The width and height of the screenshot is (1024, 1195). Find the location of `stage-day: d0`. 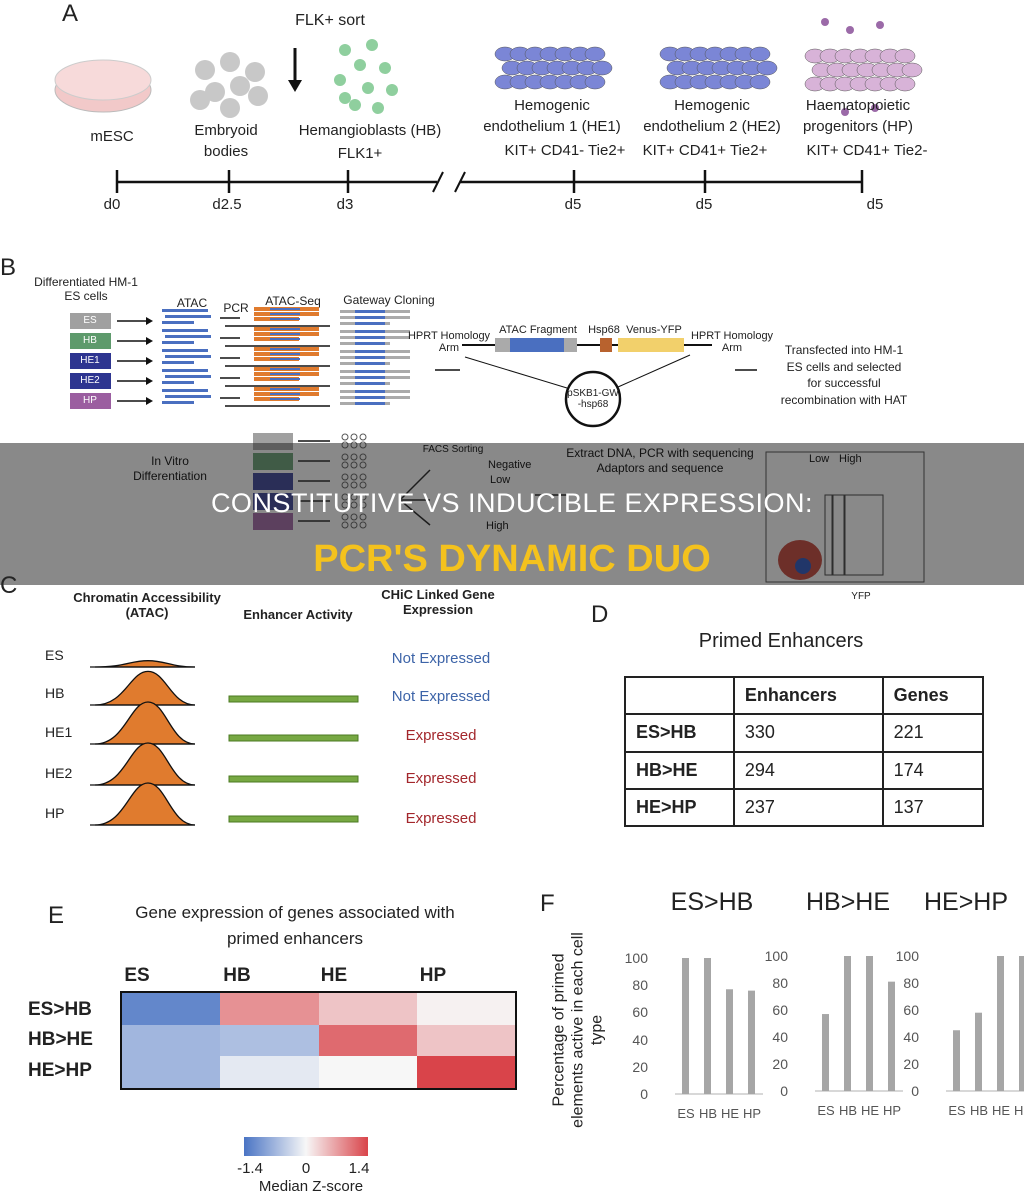

stage-day: d0 is located at coordinates (112, 204).